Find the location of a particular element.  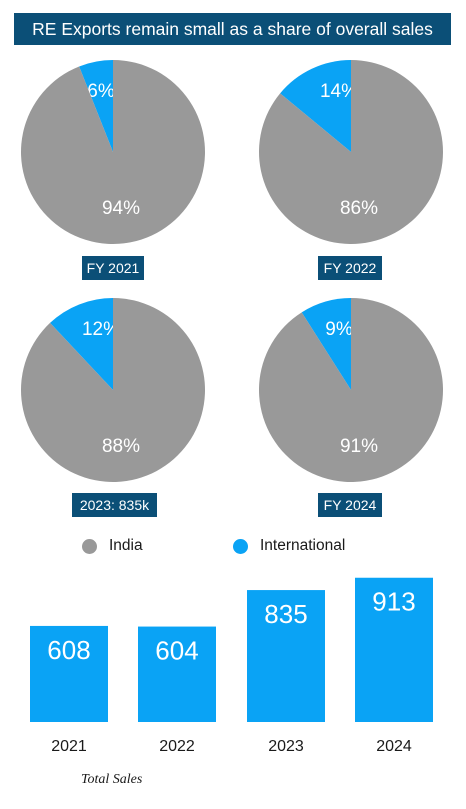

pie-slice-label-international-0: 6% is located at coordinates (101, 91).